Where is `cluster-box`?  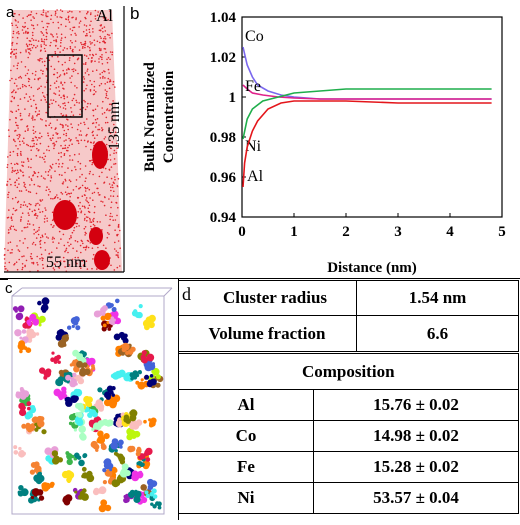 cluster-box is located at coordinates (88, 405).